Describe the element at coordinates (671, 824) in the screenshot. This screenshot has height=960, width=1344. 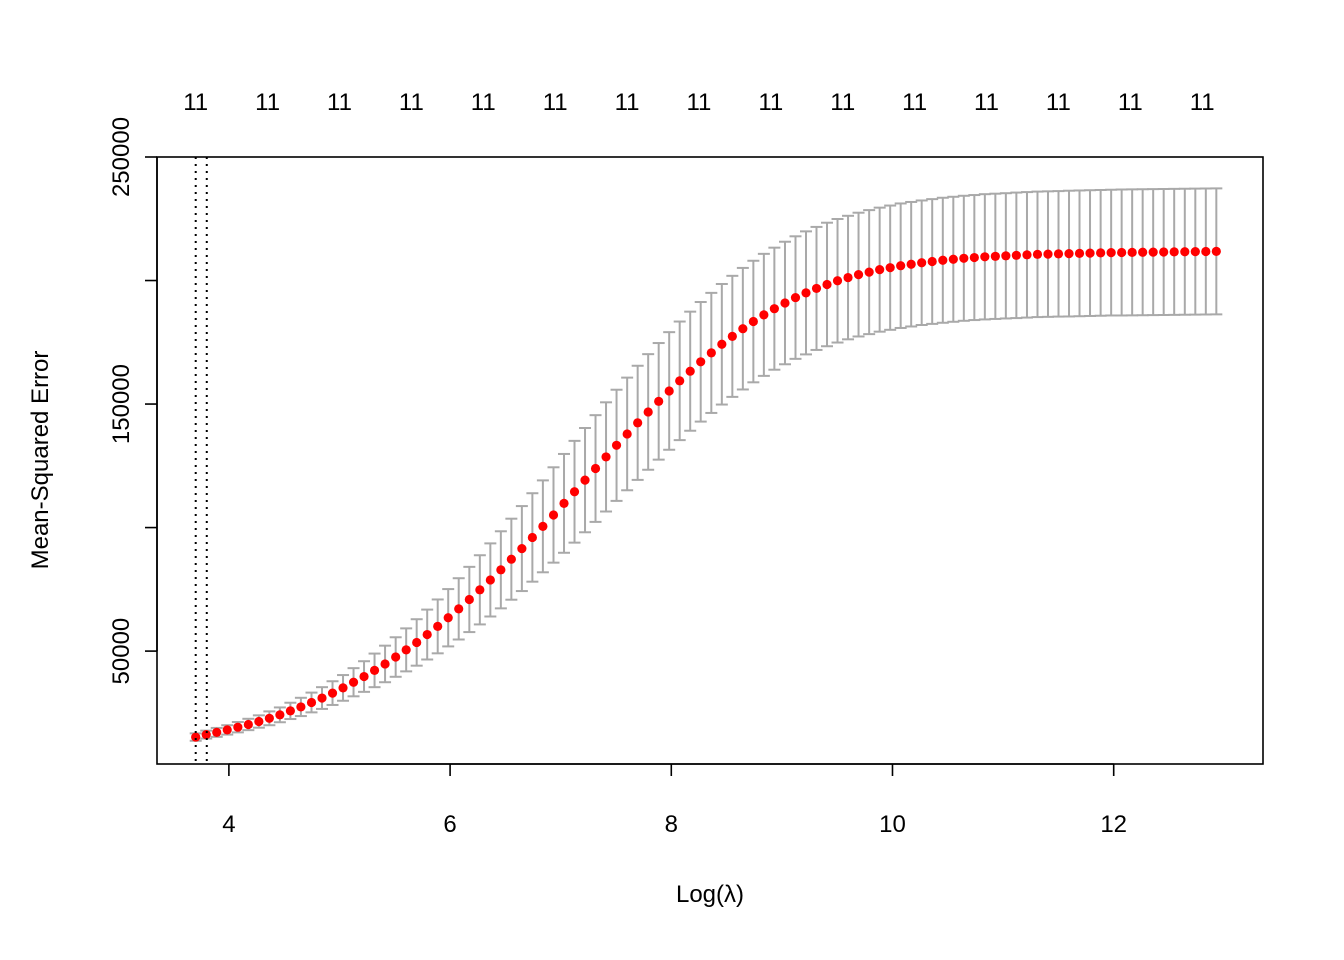
I see `x-tick-label: 8` at that location.